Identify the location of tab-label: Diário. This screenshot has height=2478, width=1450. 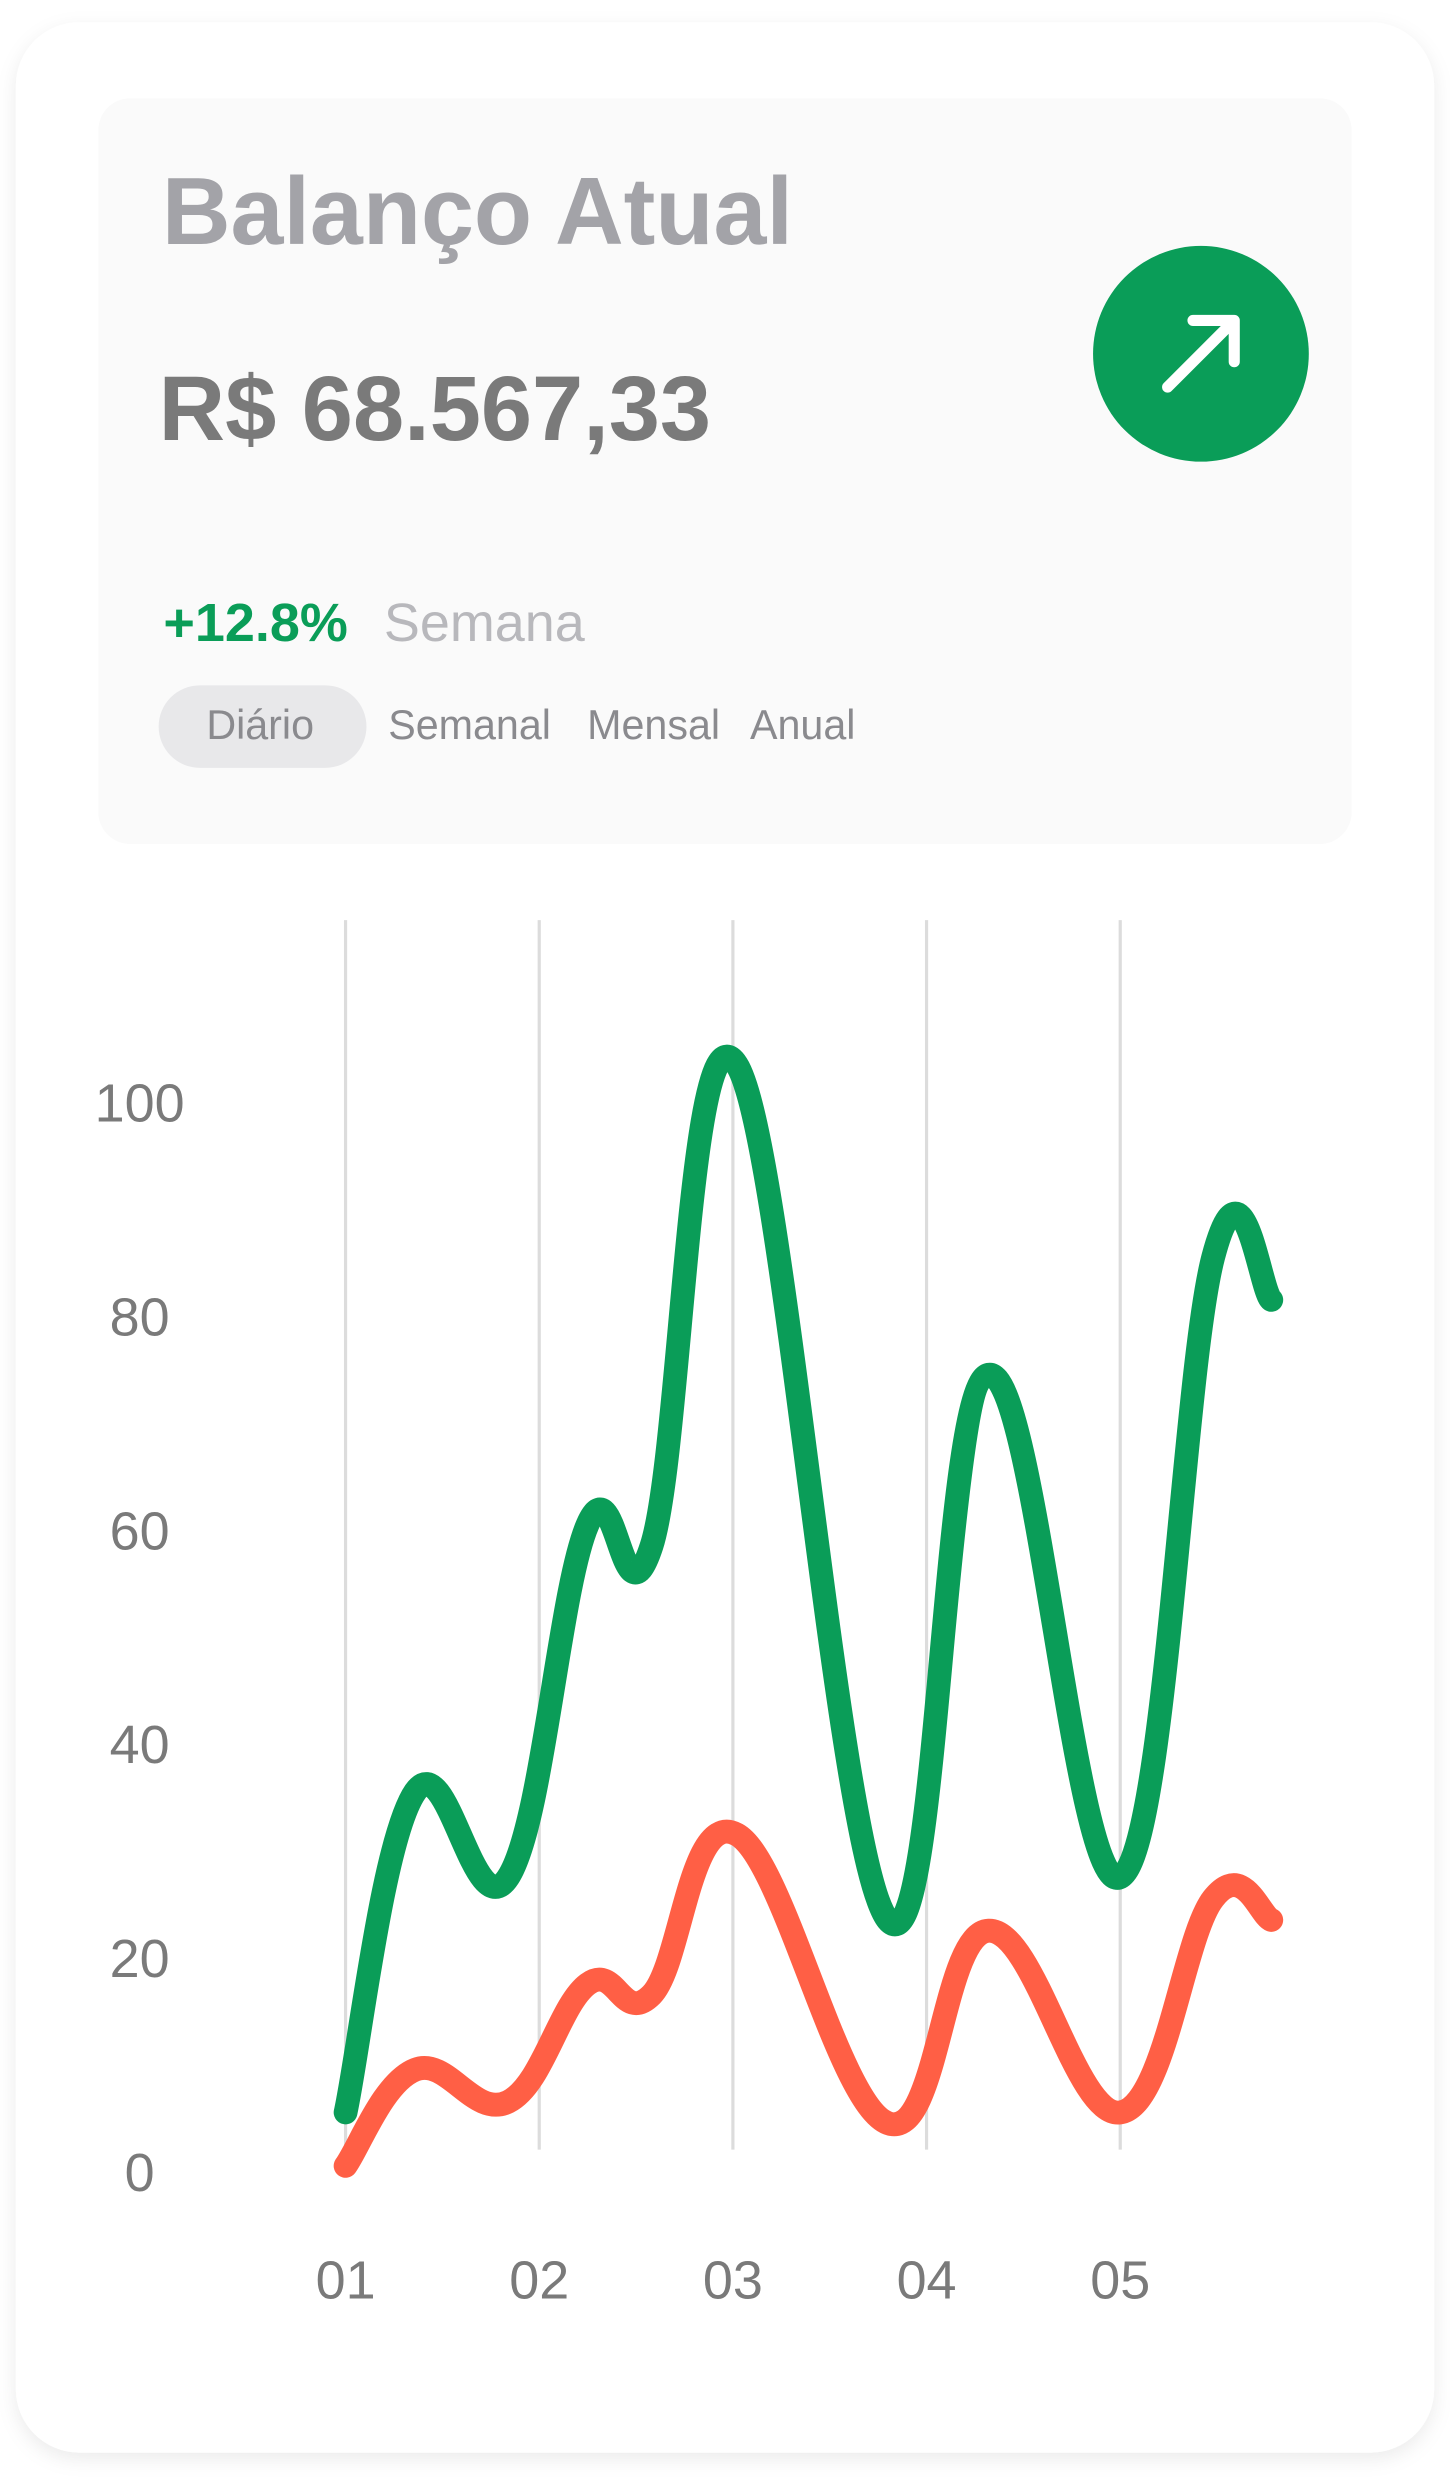
(260, 725).